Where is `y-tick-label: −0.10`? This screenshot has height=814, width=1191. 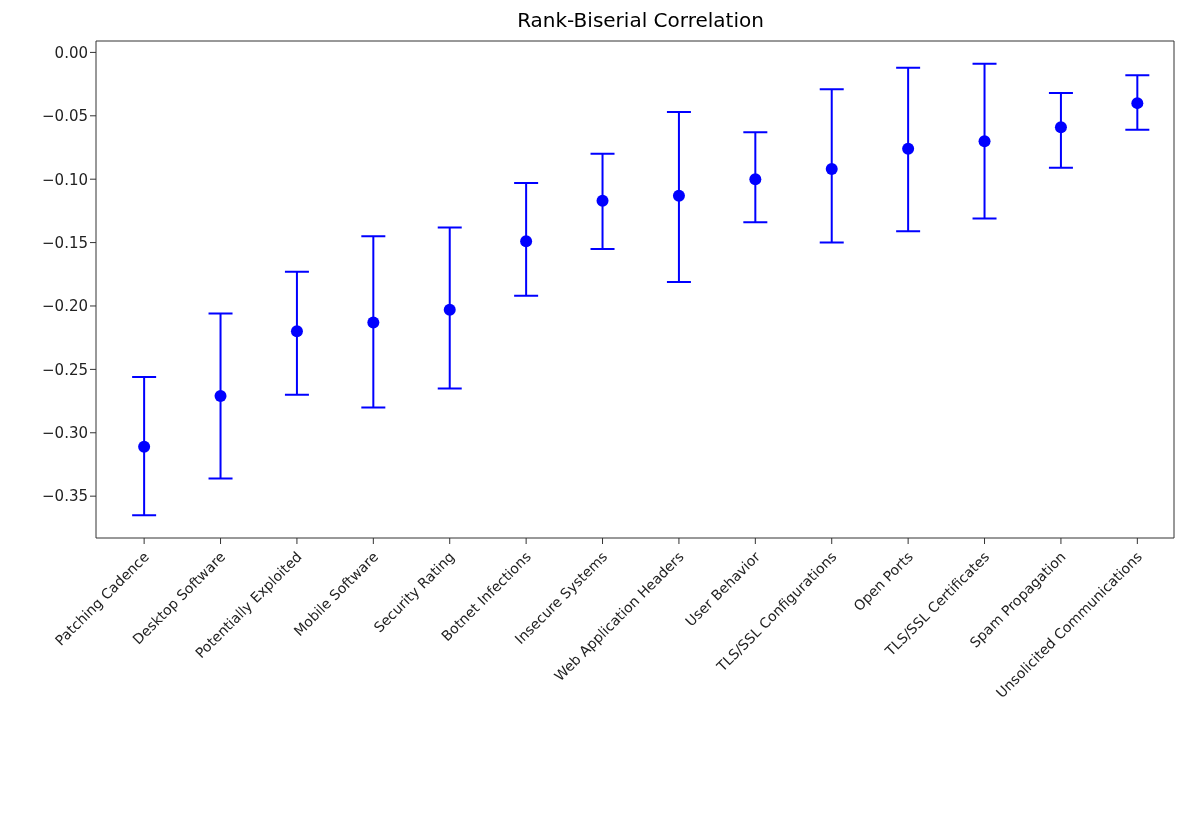
y-tick-label: −0.10 is located at coordinates (65, 179).